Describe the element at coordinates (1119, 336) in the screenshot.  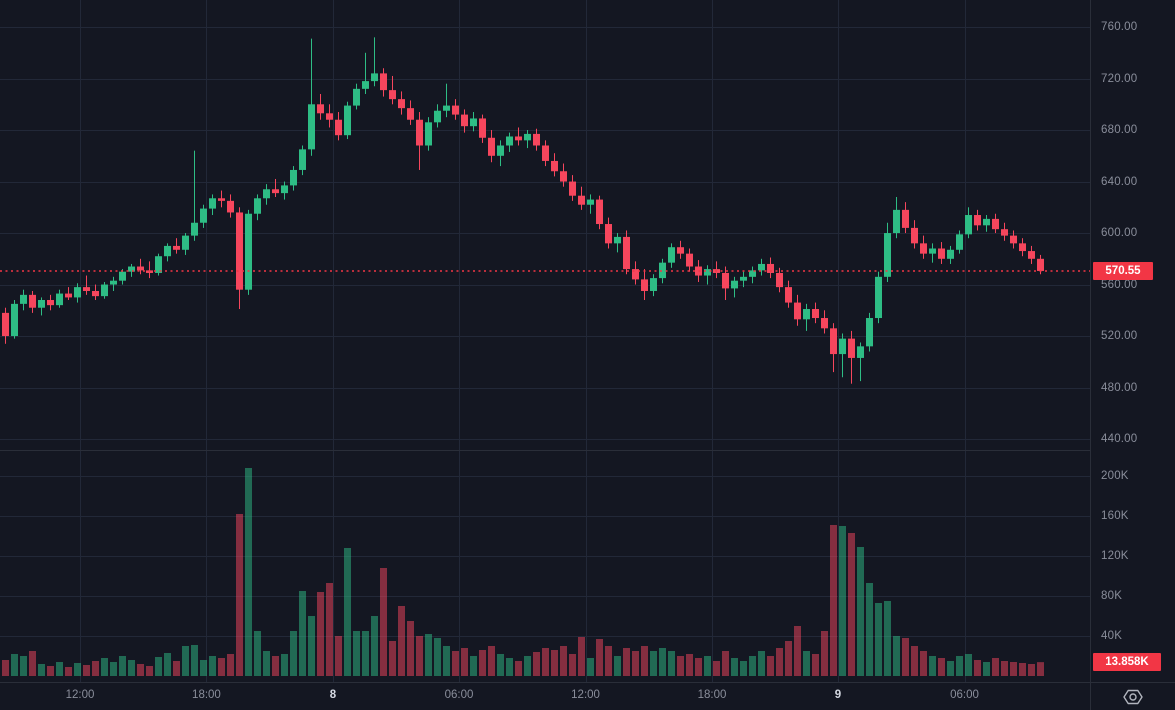
I see `price-tick-label: 520.00` at that location.